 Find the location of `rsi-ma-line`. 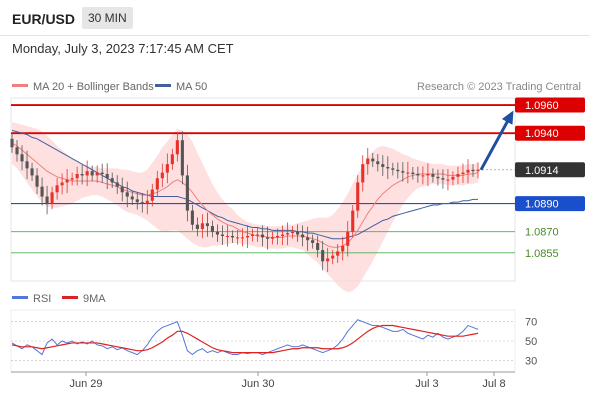

rsi-ma-line is located at coordinates (245, 339).